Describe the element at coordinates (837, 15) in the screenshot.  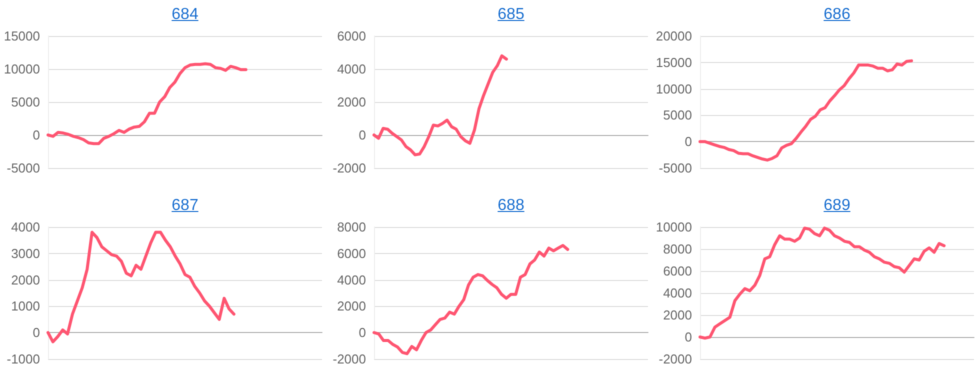
I see `chart-title: 686` at that location.